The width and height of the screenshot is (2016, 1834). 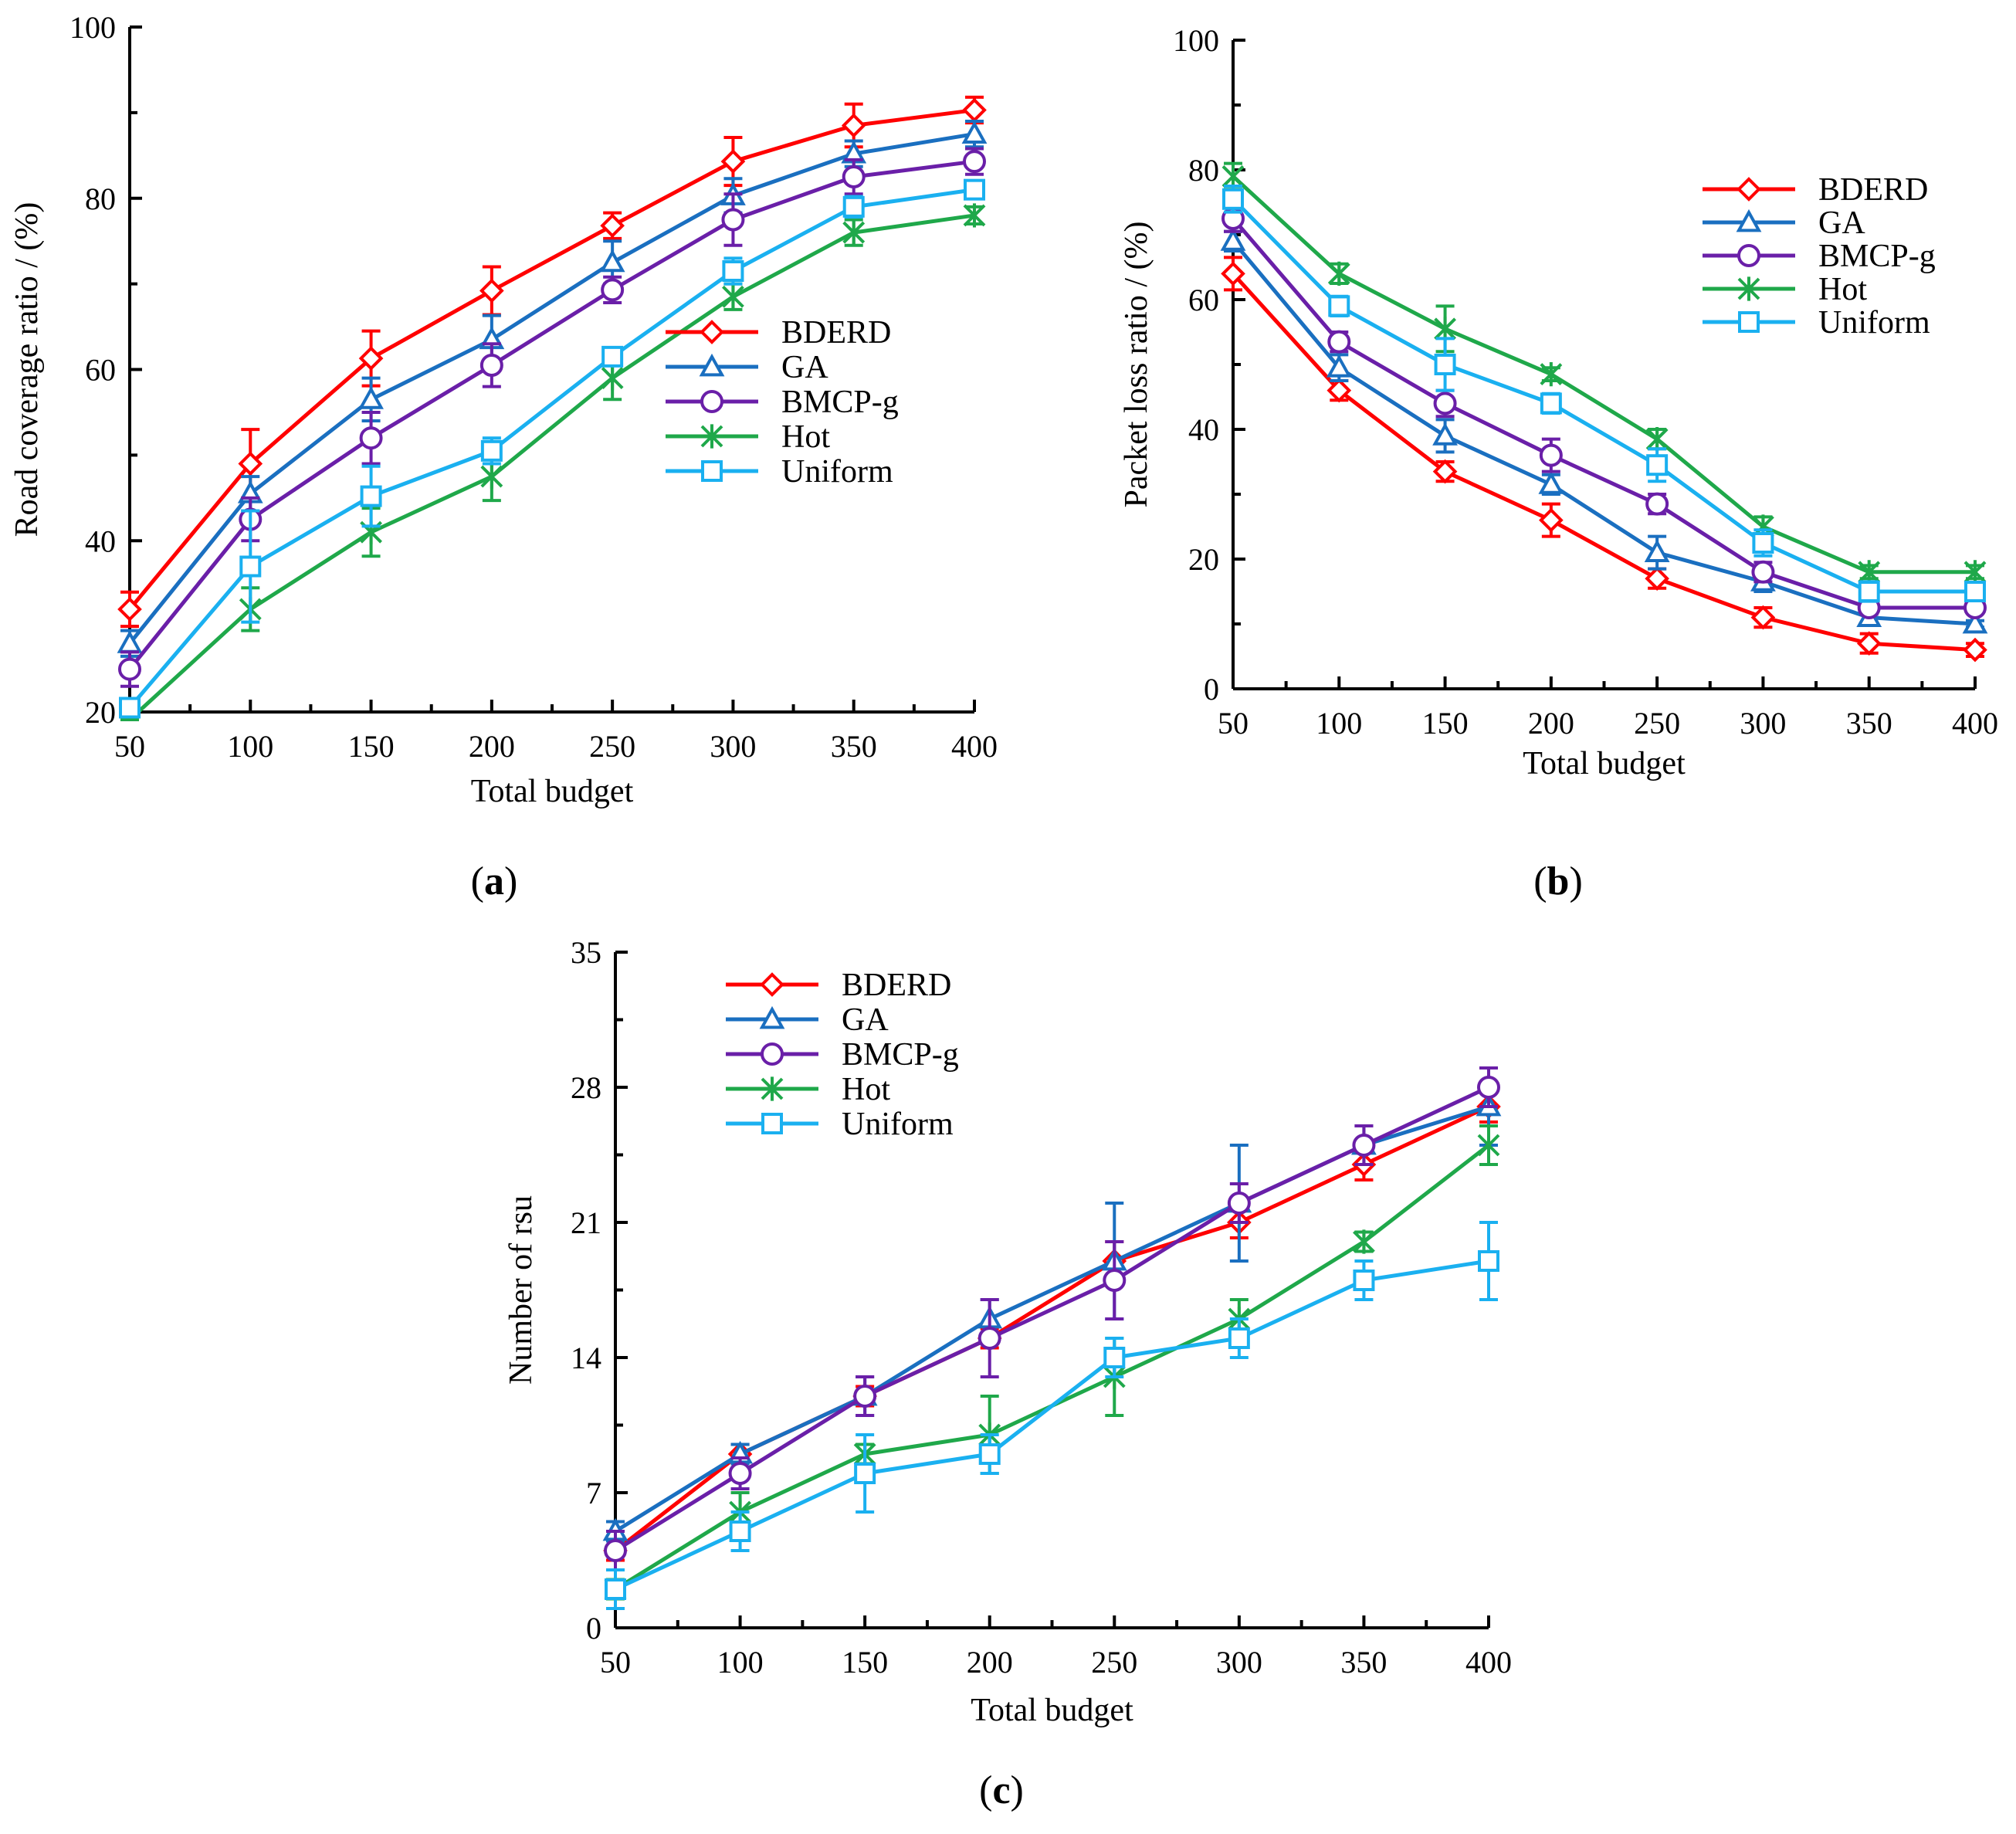 What do you see at coordinates (494, 881) in the screenshot?
I see `panel-label: (a)` at bounding box center [494, 881].